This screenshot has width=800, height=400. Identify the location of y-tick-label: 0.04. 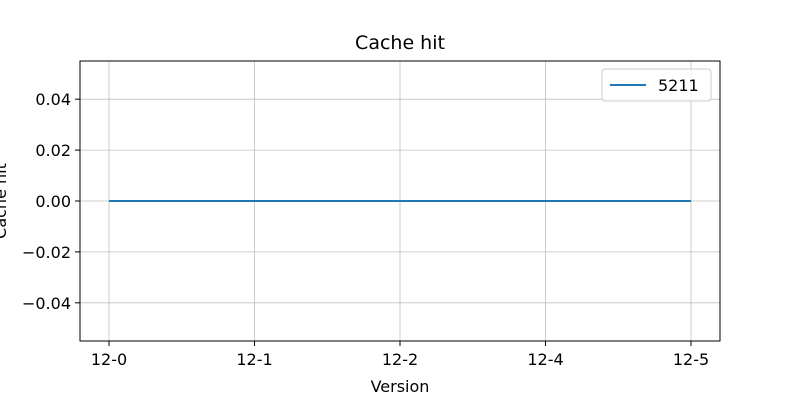
(53, 99).